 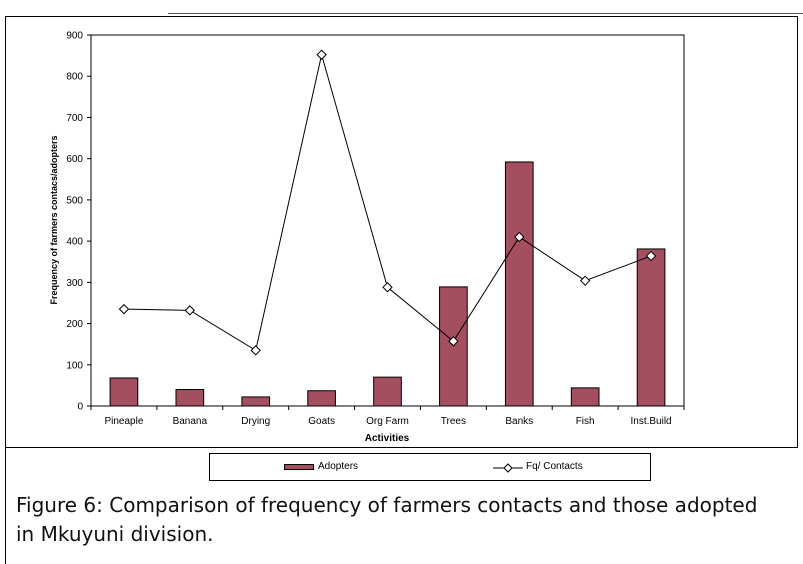 What do you see at coordinates (74, 324) in the screenshot?
I see `y-tick-label: 200` at bounding box center [74, 324].